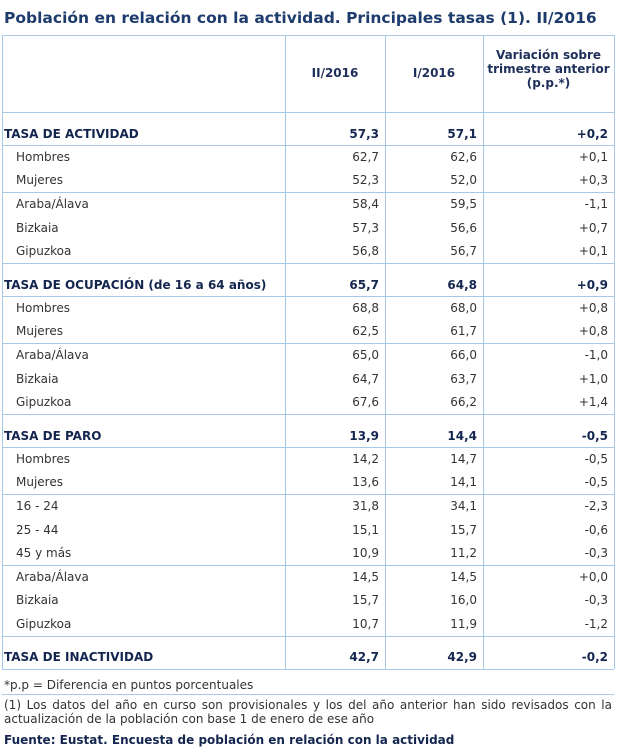 The image size is (618, 753). I want to click on cell-value: 65,0, so click(365, 355).